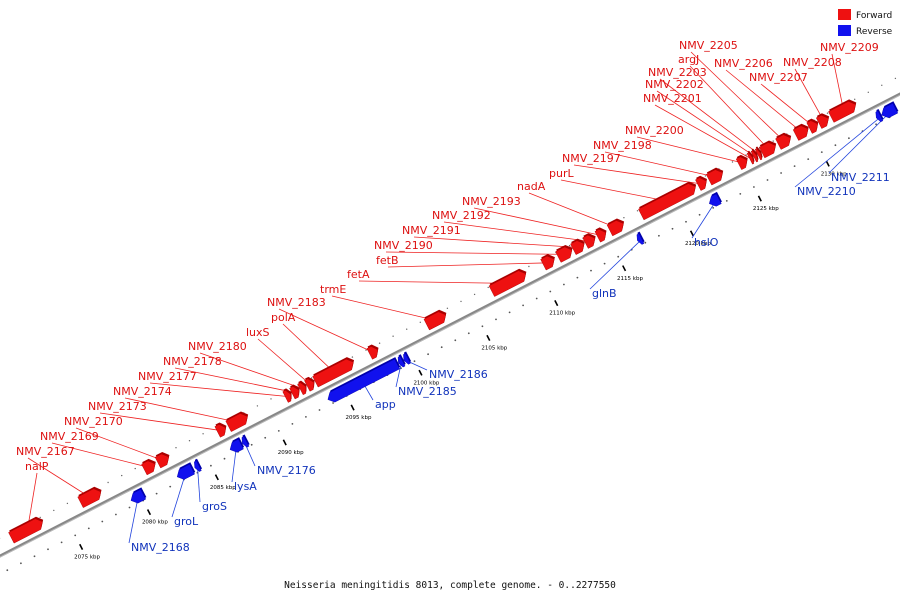 Image resolution: width=900 pixels, height=600 pixels. I want to click on gene-label-forward: NMV_2209, so click(849, 47).